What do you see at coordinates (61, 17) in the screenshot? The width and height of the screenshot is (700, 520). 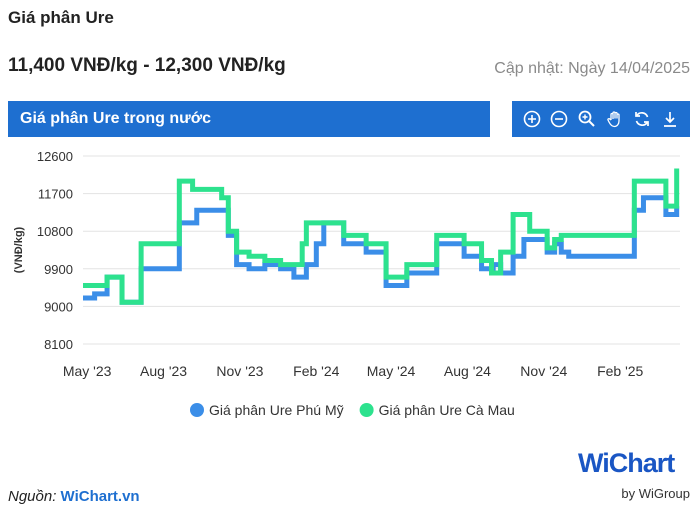 I see `page-title: Giá phân Ure` at bounding box center [61, 17].